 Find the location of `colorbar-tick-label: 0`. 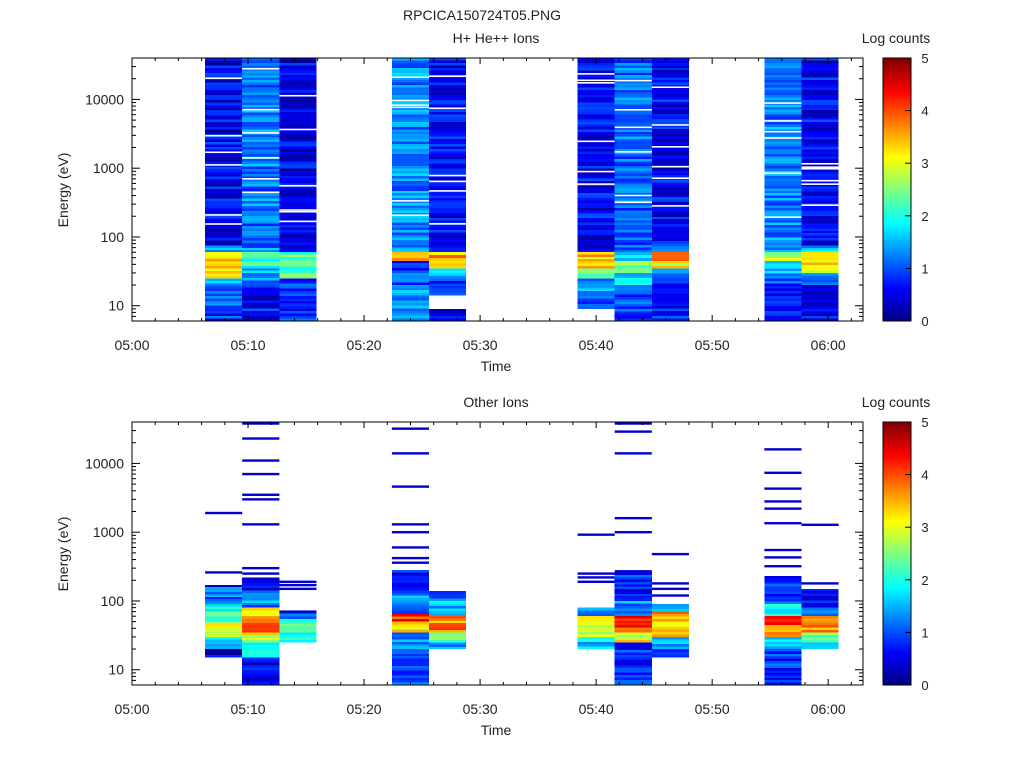

colorbar-tick-label: 0 is located at coordinates (924, 685).